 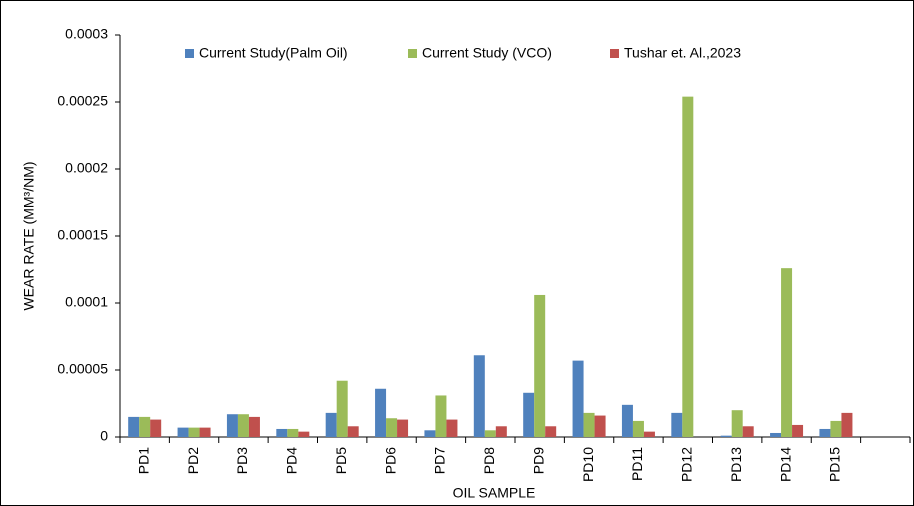 What do you see at coordinates (104, 436) in the screenshot?
I see `y-tick-label: 0` at bounding box center [104, 436].